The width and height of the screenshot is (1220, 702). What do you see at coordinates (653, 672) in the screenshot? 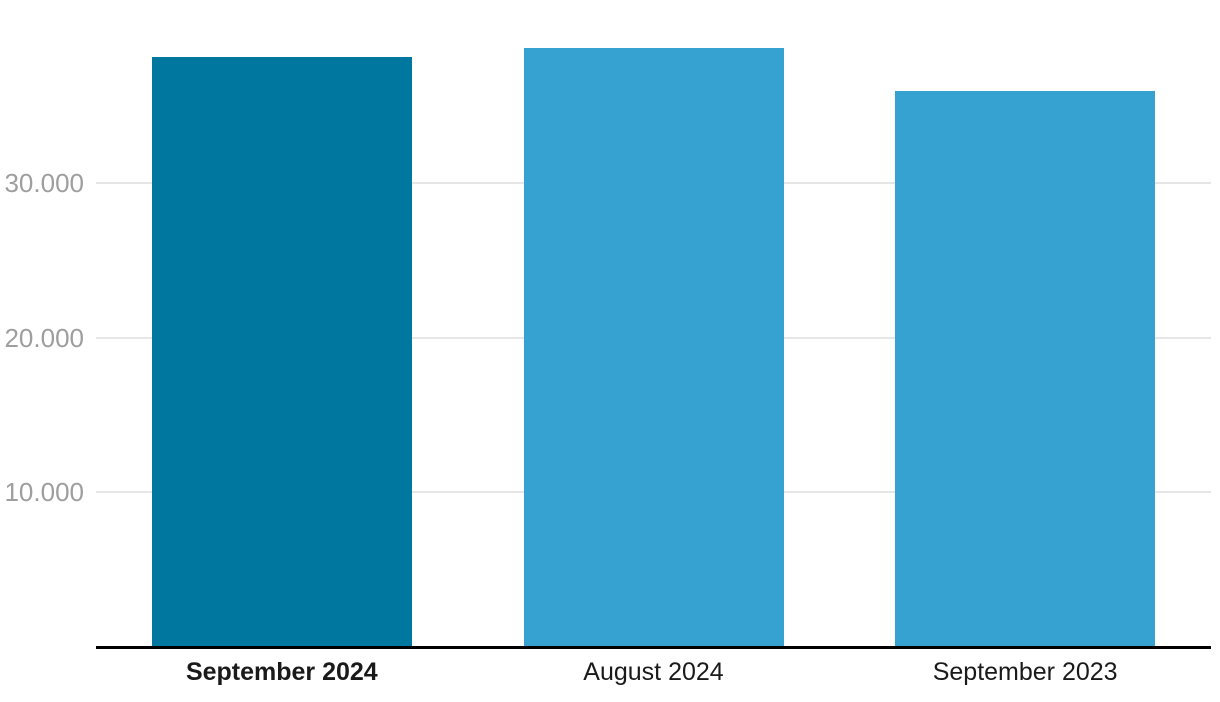
I see `x-axis-label-august-2024: August 2024` at bounding box center [653, 672].